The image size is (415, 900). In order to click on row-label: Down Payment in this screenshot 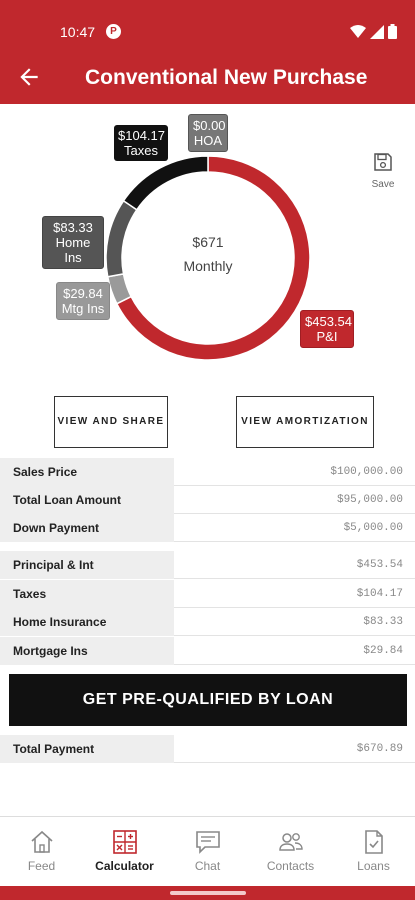, I will do `click(87, 528)`.